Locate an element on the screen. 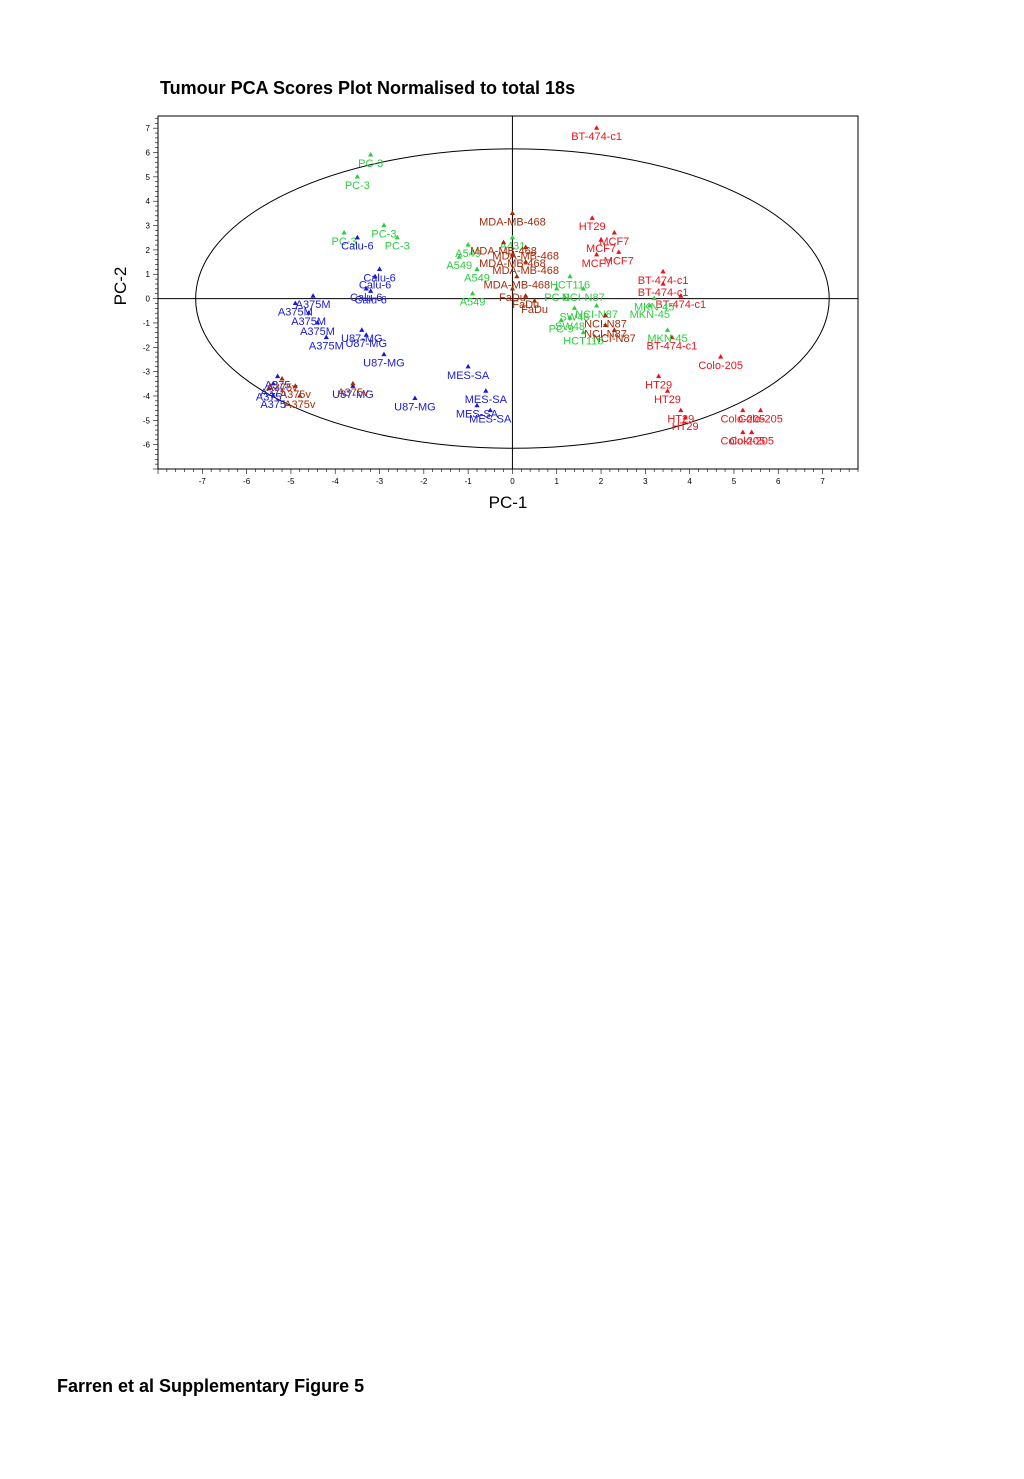 The height and width of the screenshot is (1479, 1024). y-tick-label: -4 is located at coordinates (147, 396).